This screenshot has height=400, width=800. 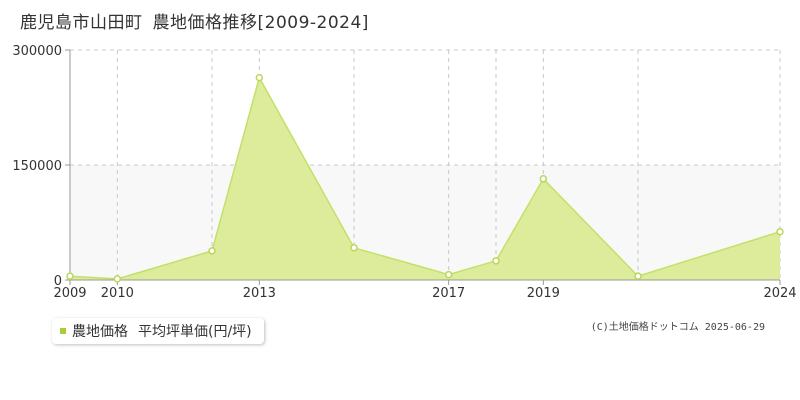 What do you see at coordinates (69, 293) in the screenshot?
I see `x-tick-label: 2009` at bounding box center [69, 293].